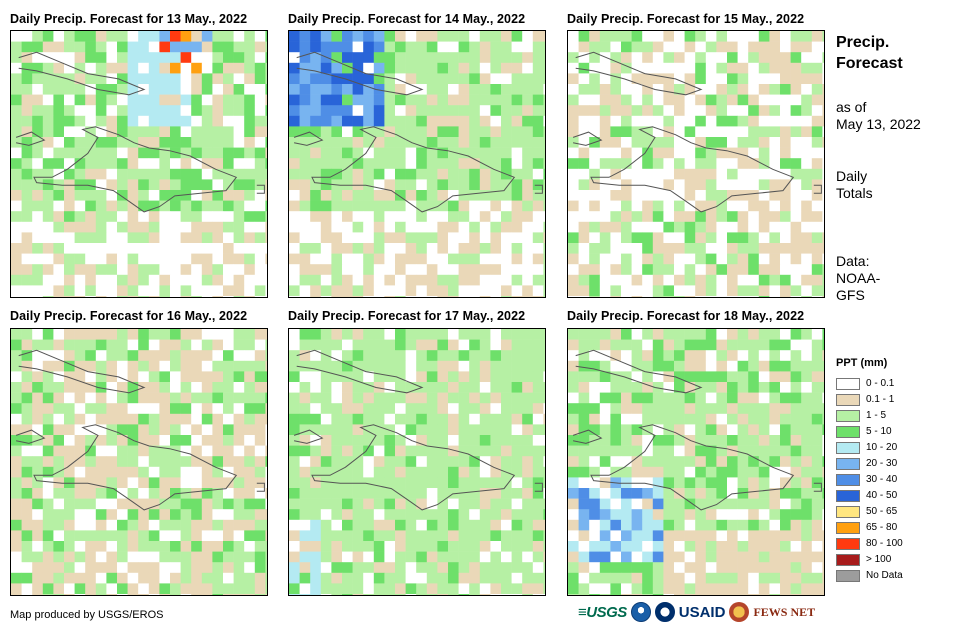 This screenshot has width=970, height=635. I want to click on legend-swatch, so click(848, 383).